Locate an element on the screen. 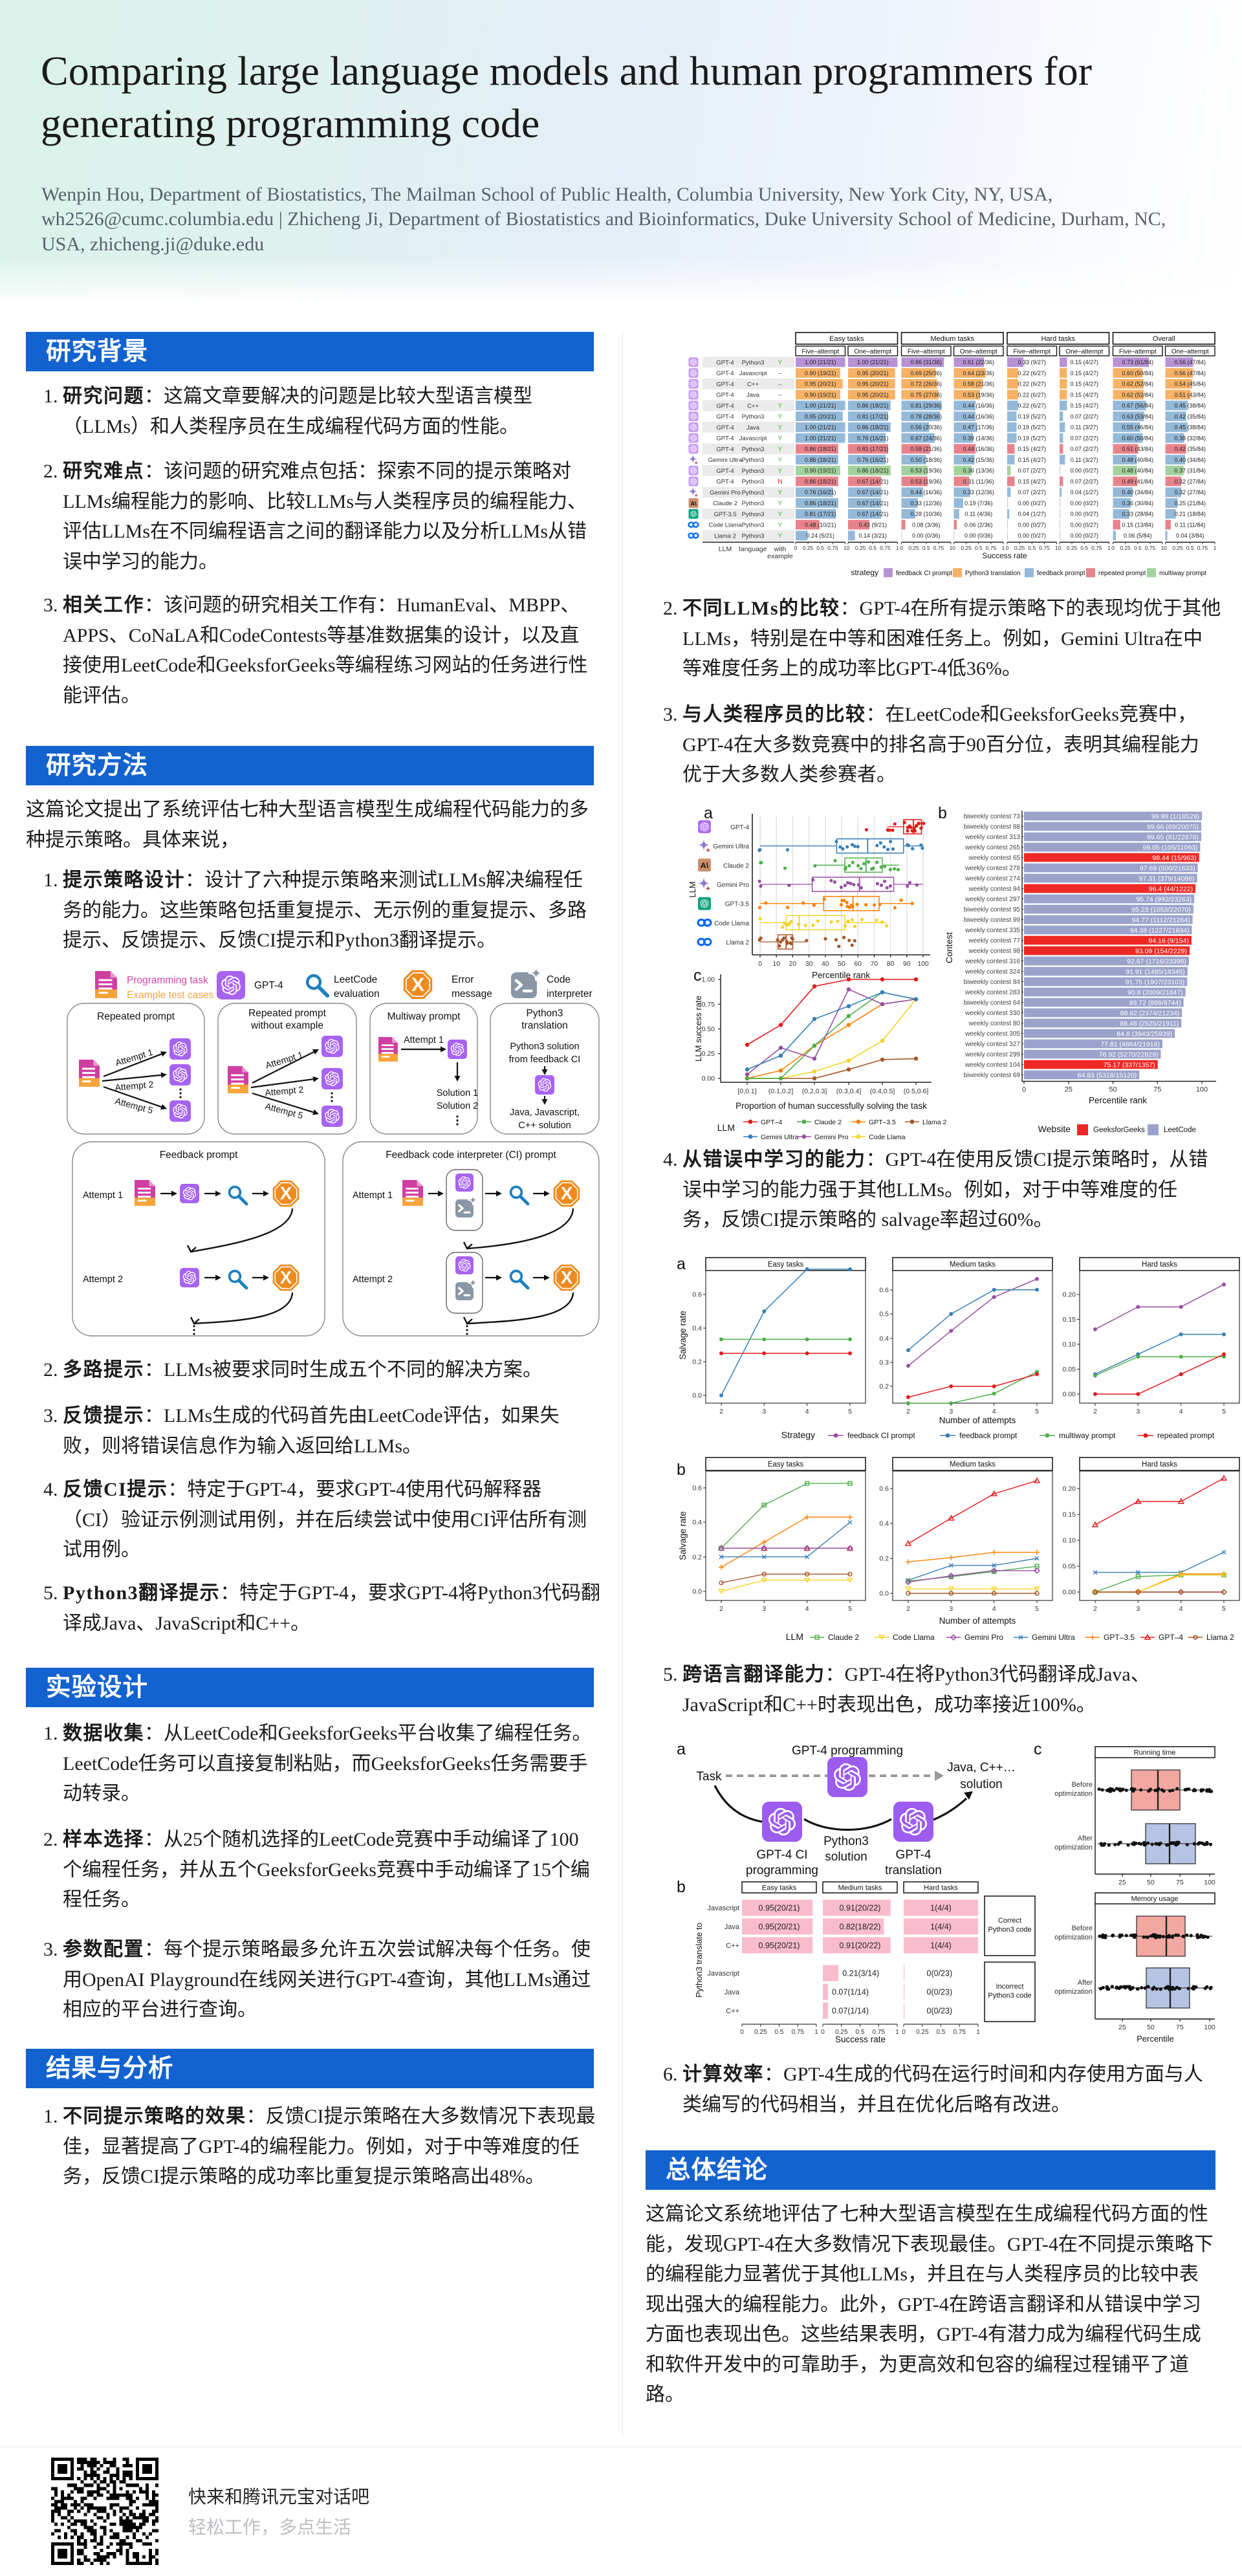  svg-text: 0.3 is located at coordinates (884, 1363).